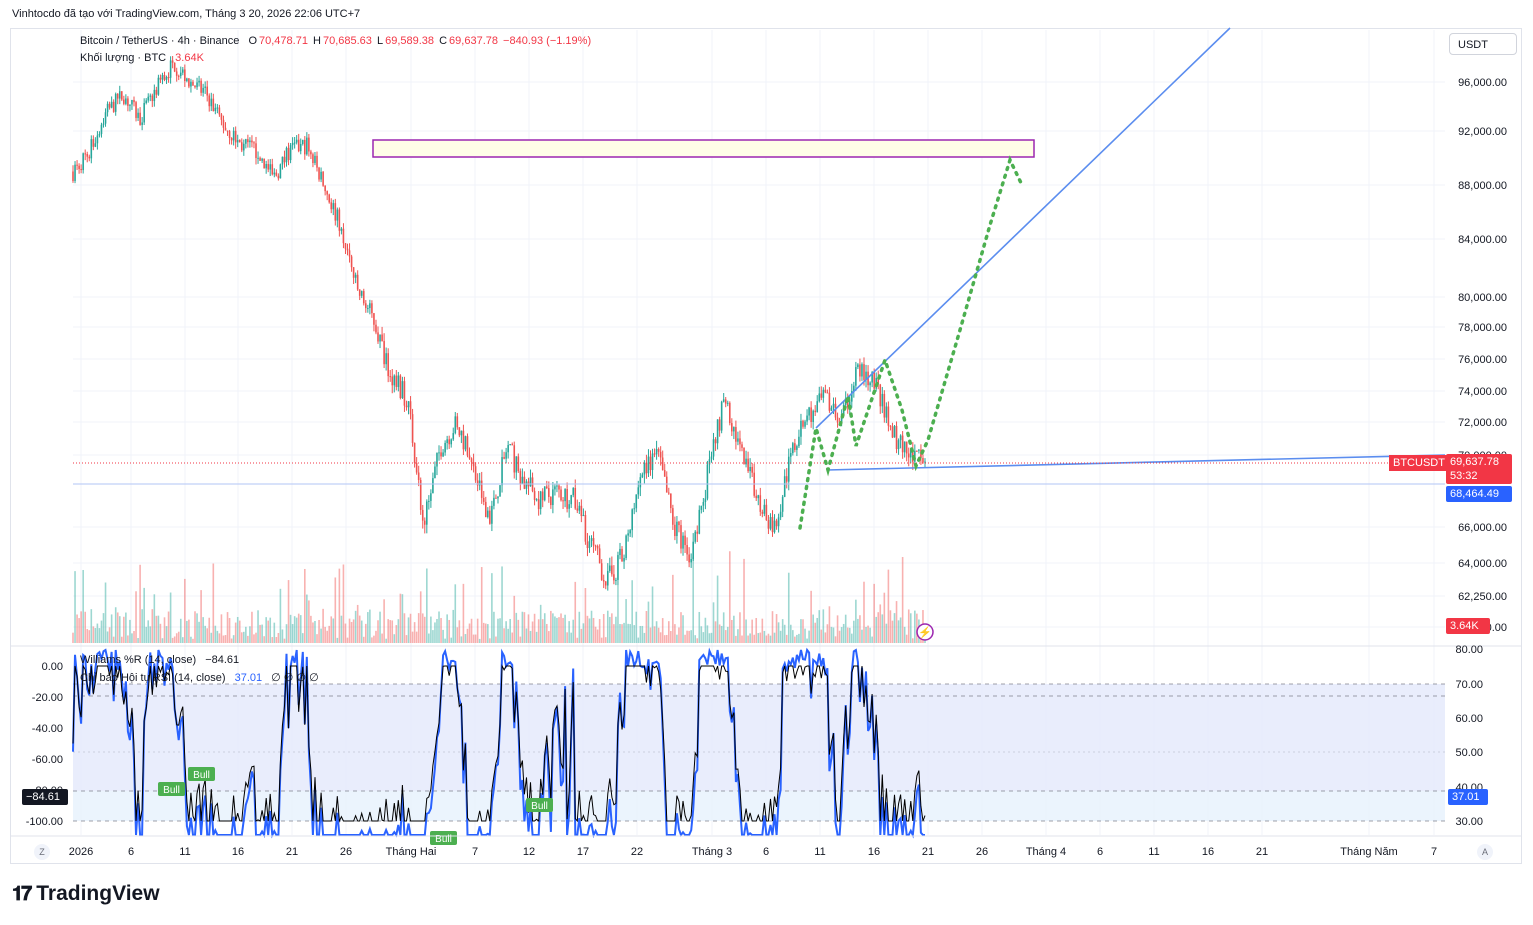 The height and width of the screenshot is (925, 1533). What do you see at coordinates (1485, 852) in the screenshot?
I see `auto-scale-button: A` at bounding box center [1485, 852].